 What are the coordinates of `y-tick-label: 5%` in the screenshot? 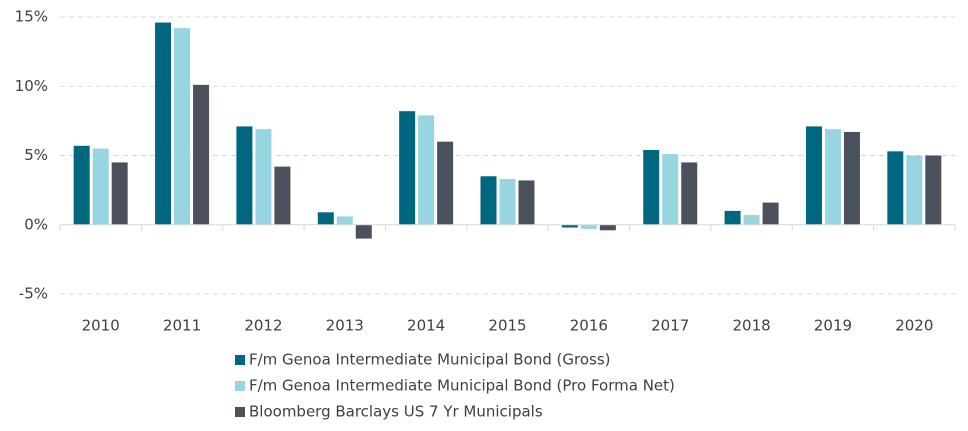 It's located at (36, 155).